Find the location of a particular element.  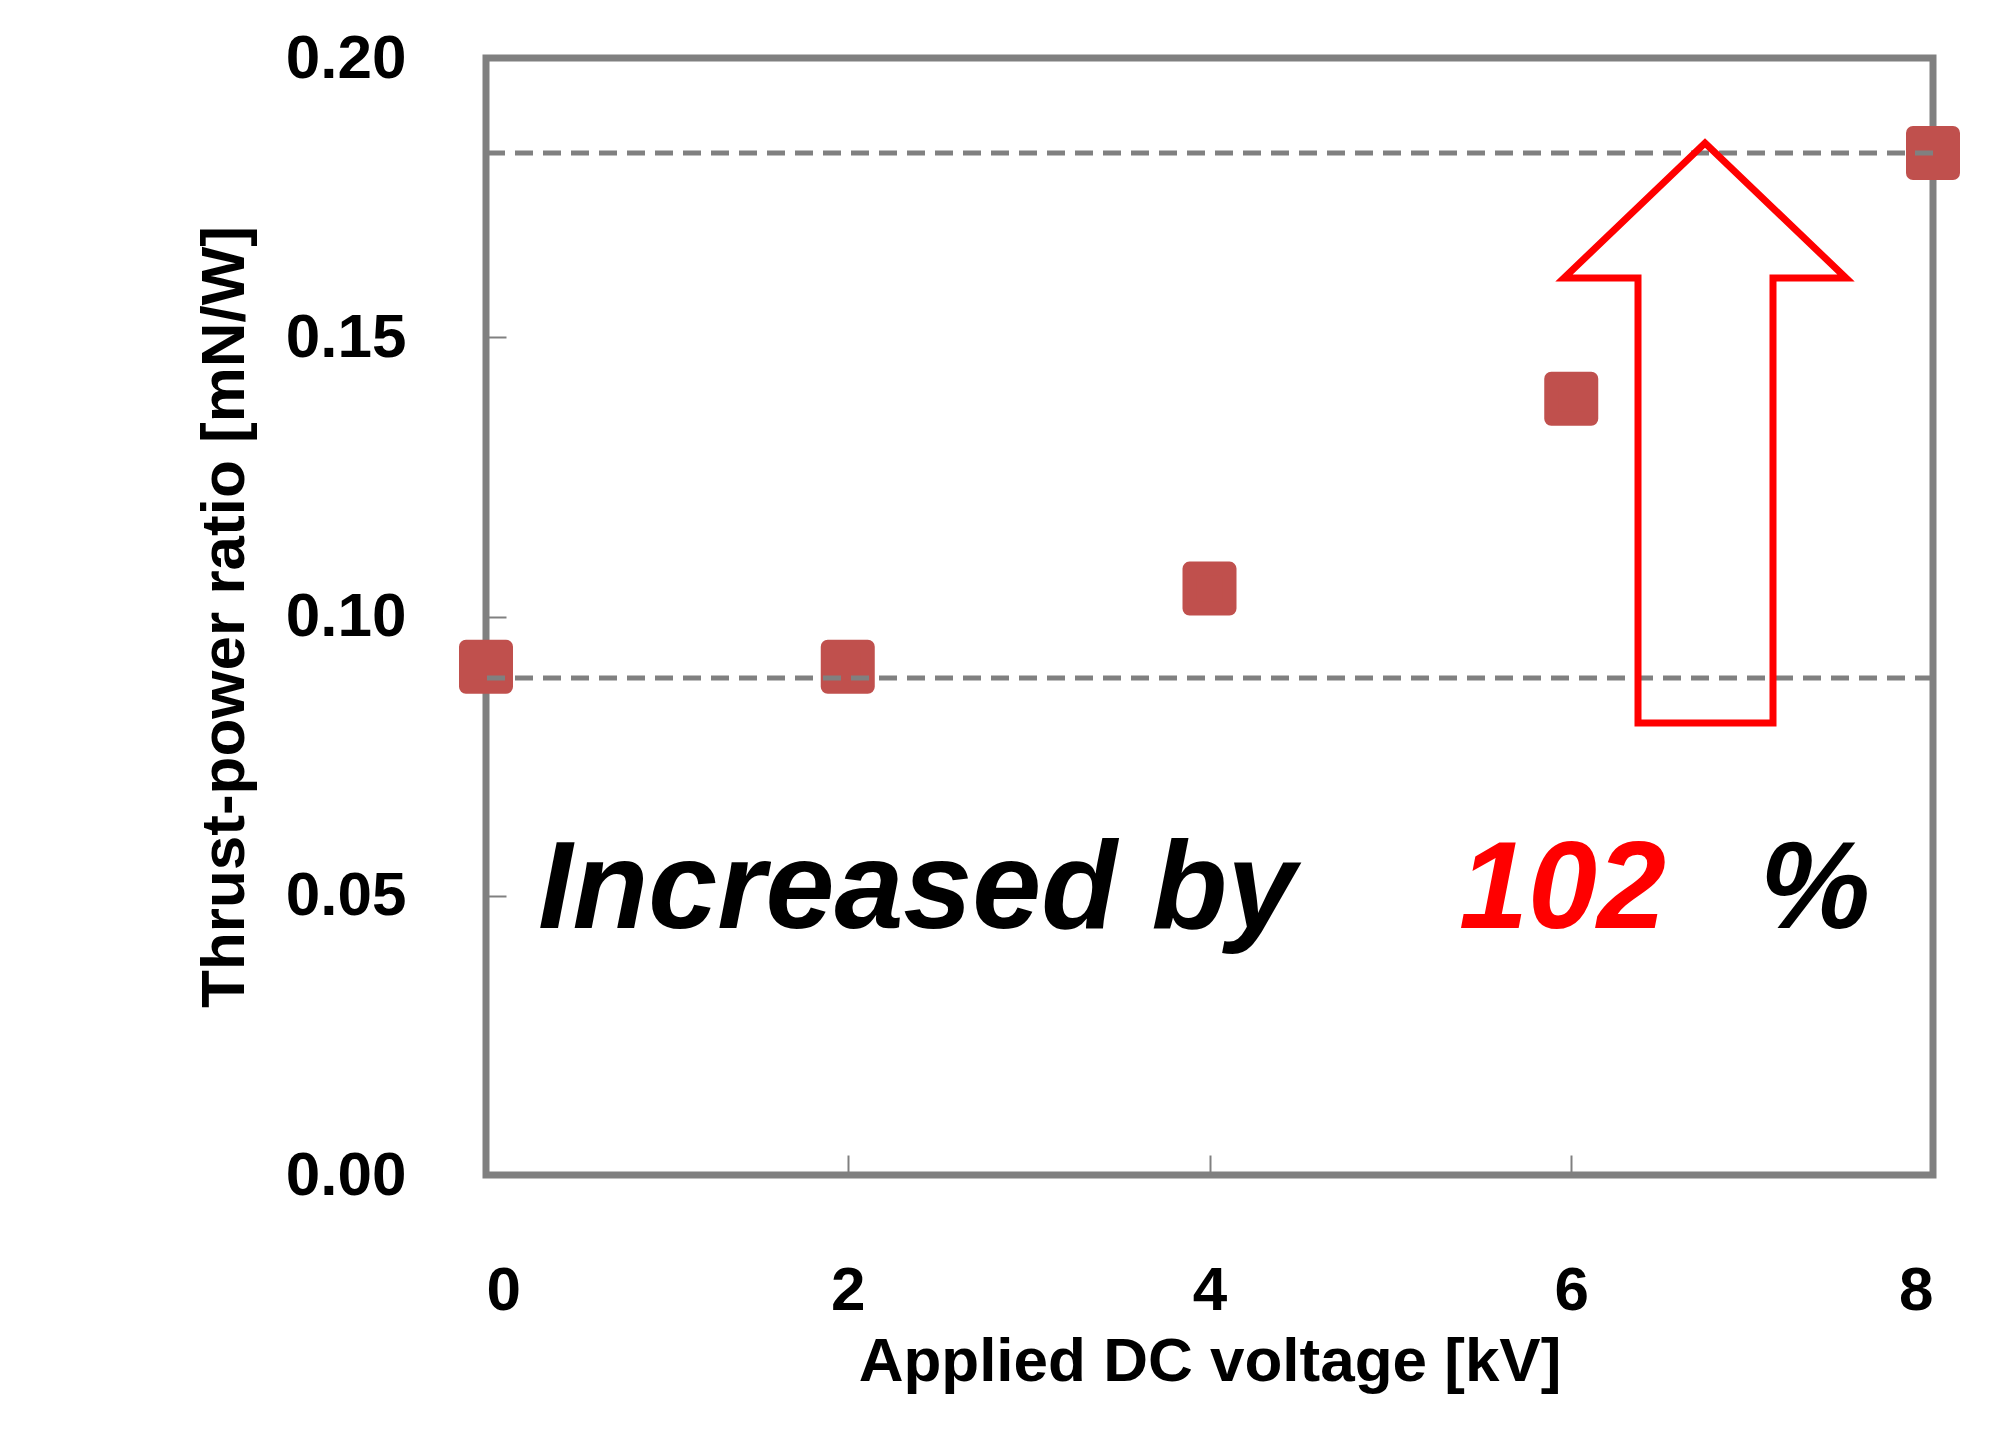

x-tick-label: 4 is located at coordinates (1210, 1288).